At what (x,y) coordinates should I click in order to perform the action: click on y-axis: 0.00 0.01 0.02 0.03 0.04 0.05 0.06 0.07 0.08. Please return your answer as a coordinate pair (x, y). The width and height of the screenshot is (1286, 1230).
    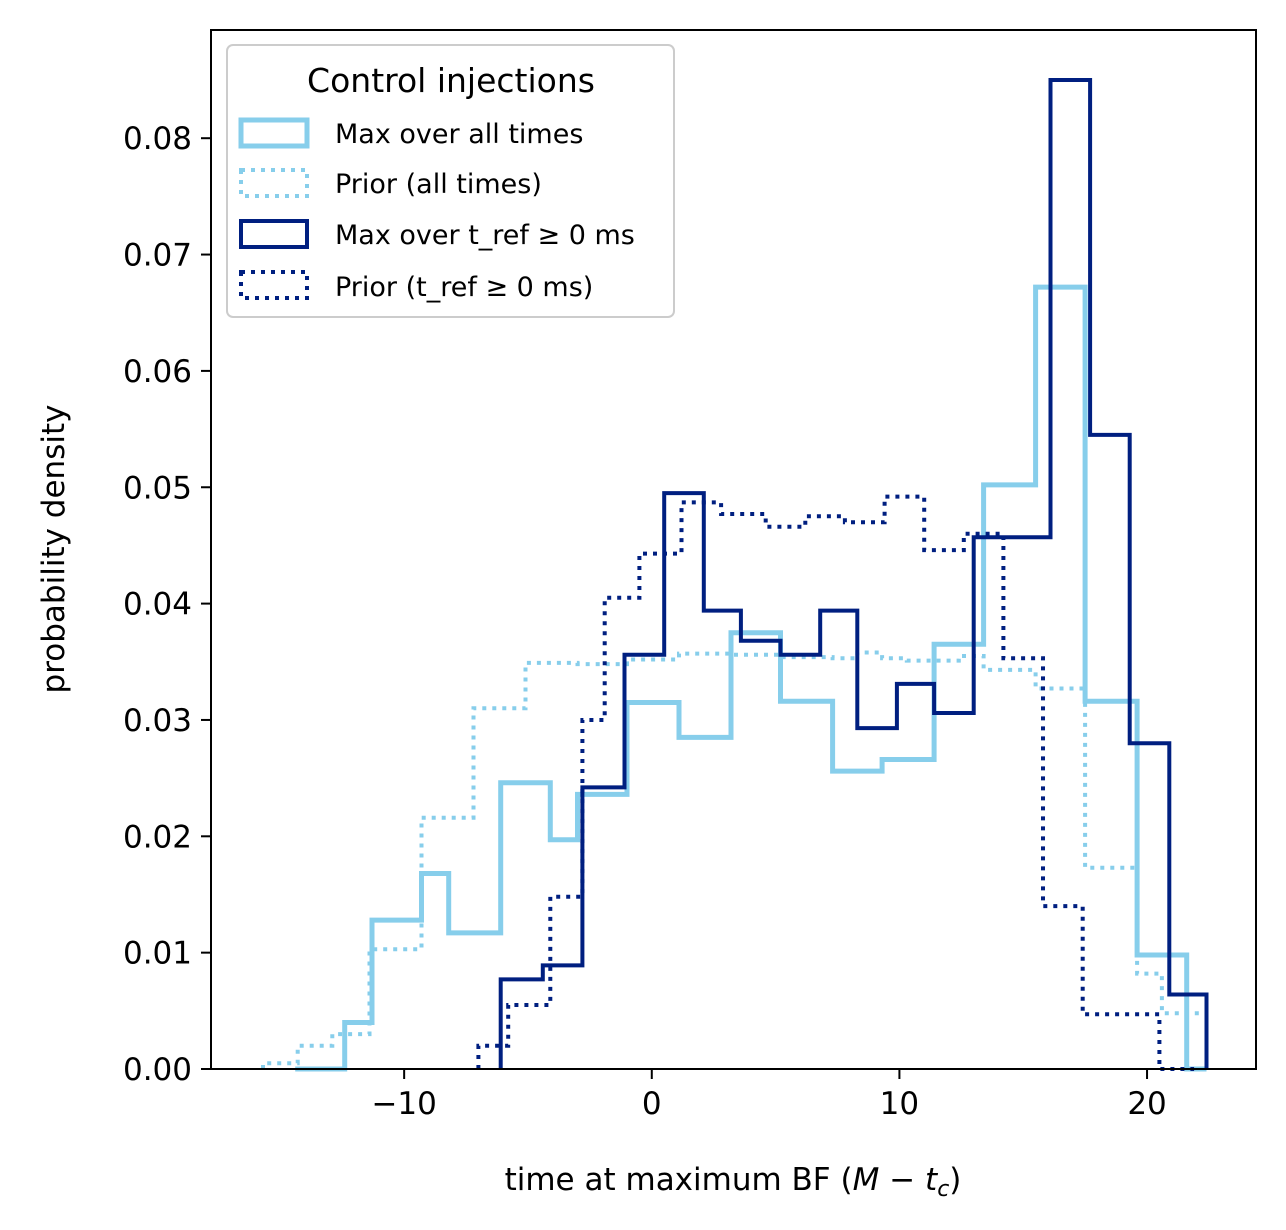
    Looking at the image, I should click on (167, 604).